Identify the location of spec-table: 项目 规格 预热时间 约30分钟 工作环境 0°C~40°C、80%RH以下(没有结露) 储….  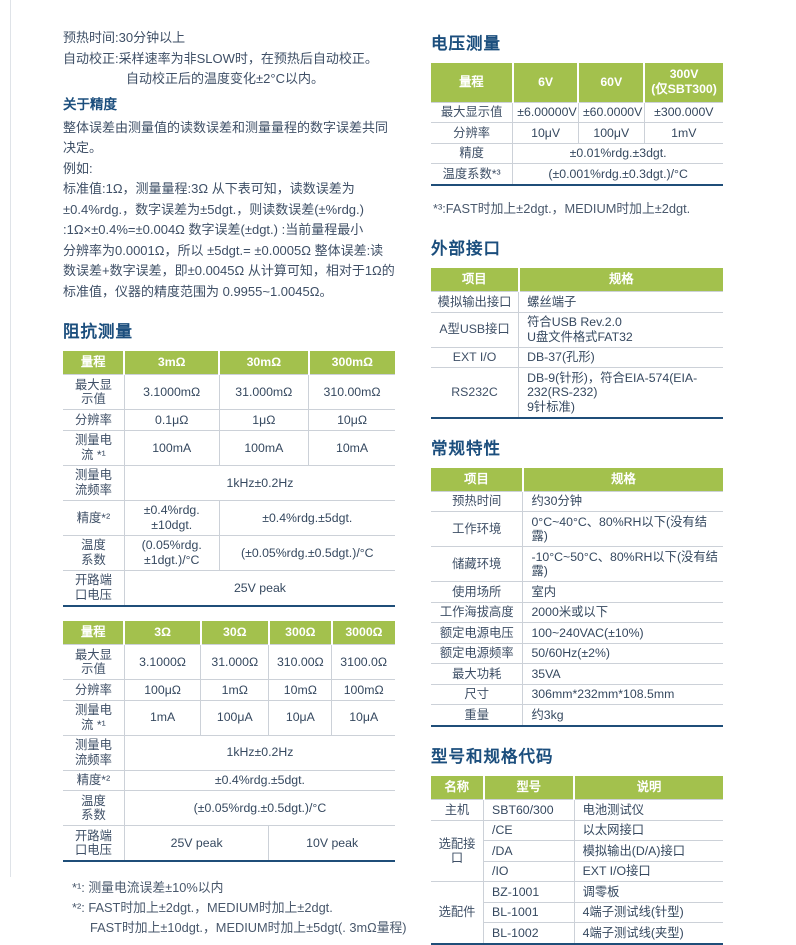
(577, 597).